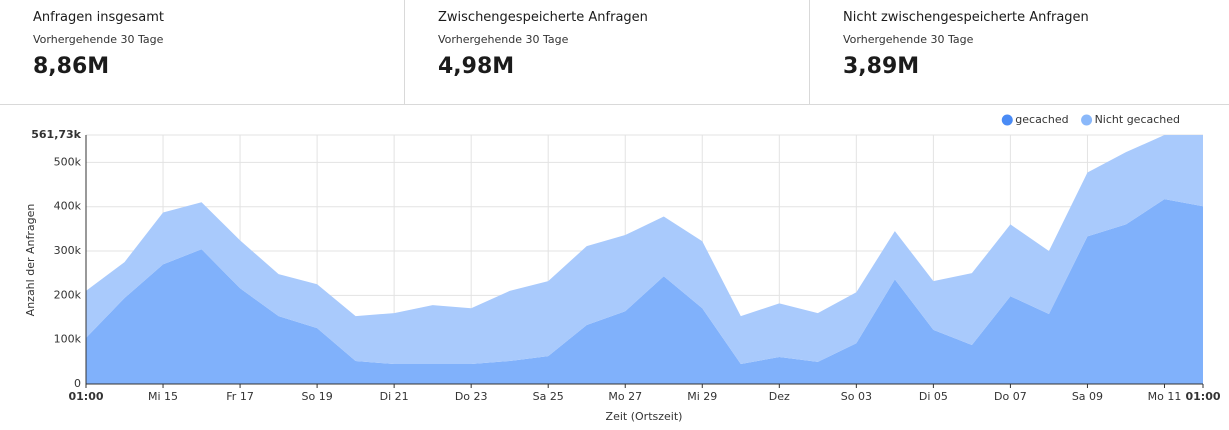 This screenshot has height=430, width=1229. What do you see at coordinates (56, 134) in the screenshot?
I see `y-tick-label: 561,73k` at bounding box center [56, 134].